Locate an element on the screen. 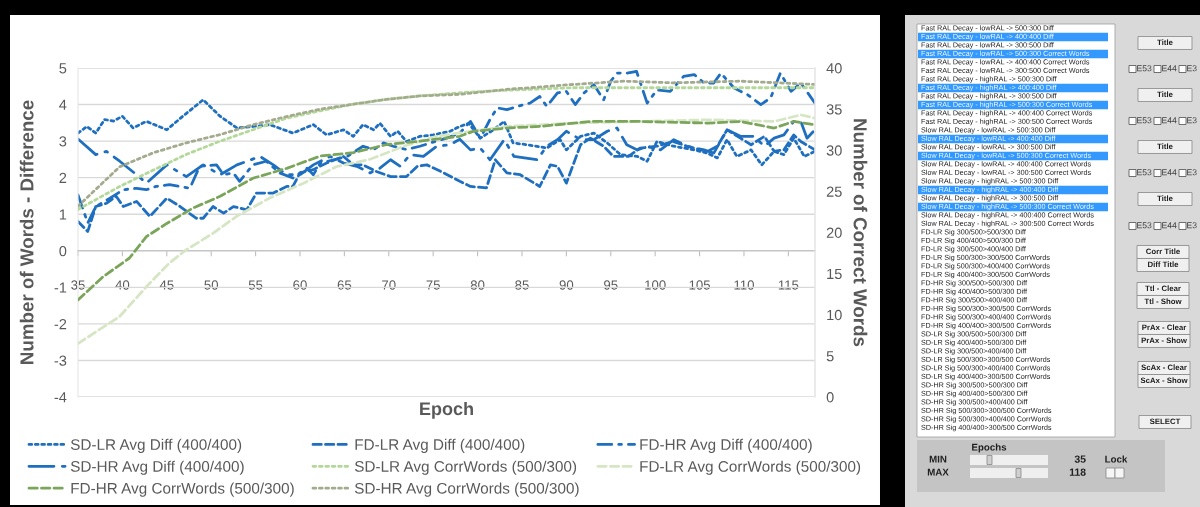 This screenshot has height=507, width=1200. y2-tick-label: 0 is located at coordinates (830, 397).